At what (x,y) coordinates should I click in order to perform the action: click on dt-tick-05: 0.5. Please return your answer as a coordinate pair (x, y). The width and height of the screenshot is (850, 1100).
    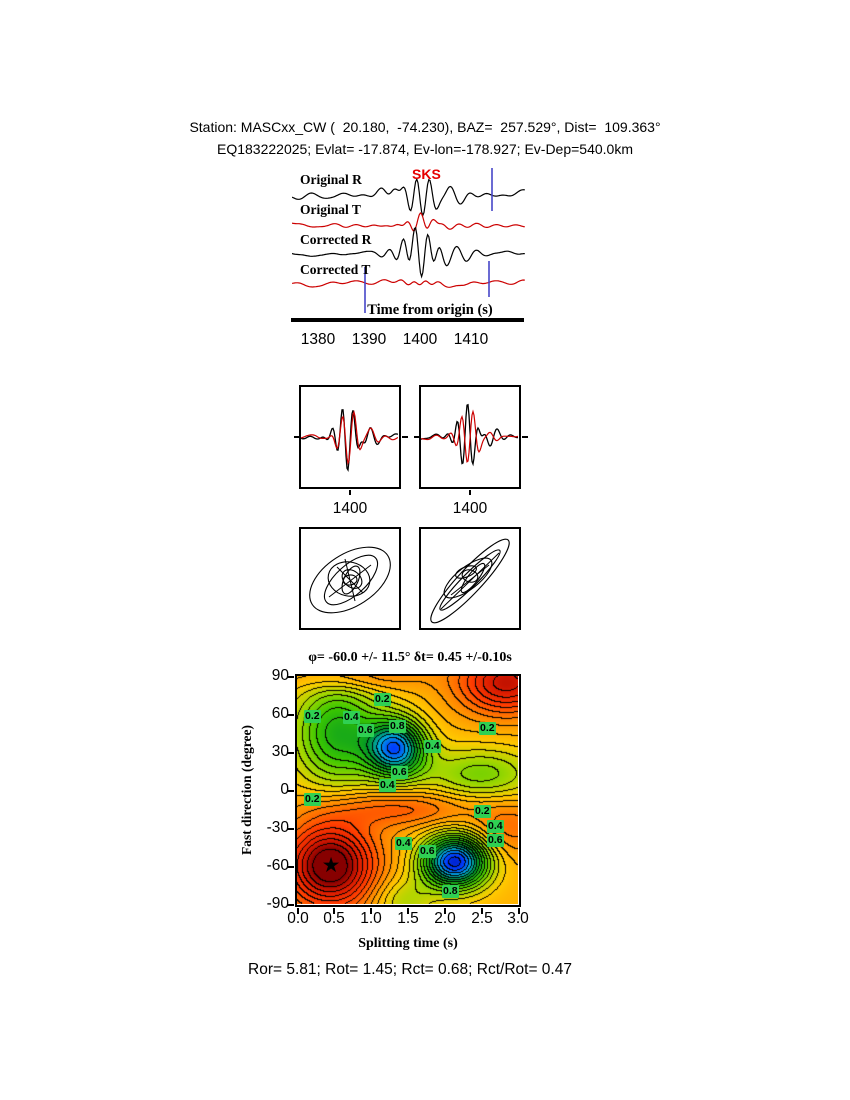
    Looking at the image, I should click on (334, 918).